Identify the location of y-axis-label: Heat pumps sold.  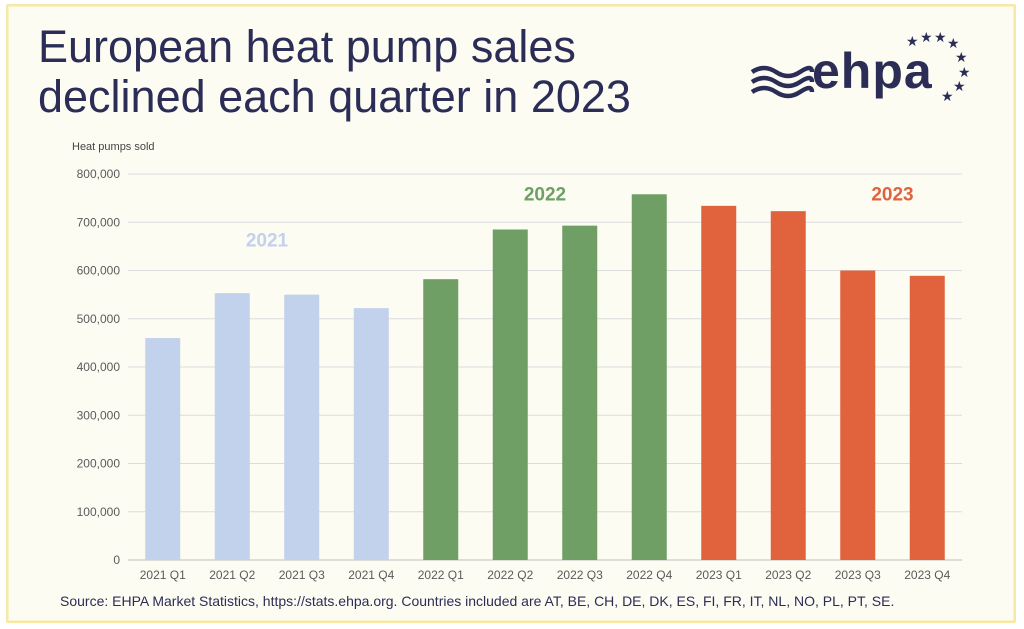
(113, 147).